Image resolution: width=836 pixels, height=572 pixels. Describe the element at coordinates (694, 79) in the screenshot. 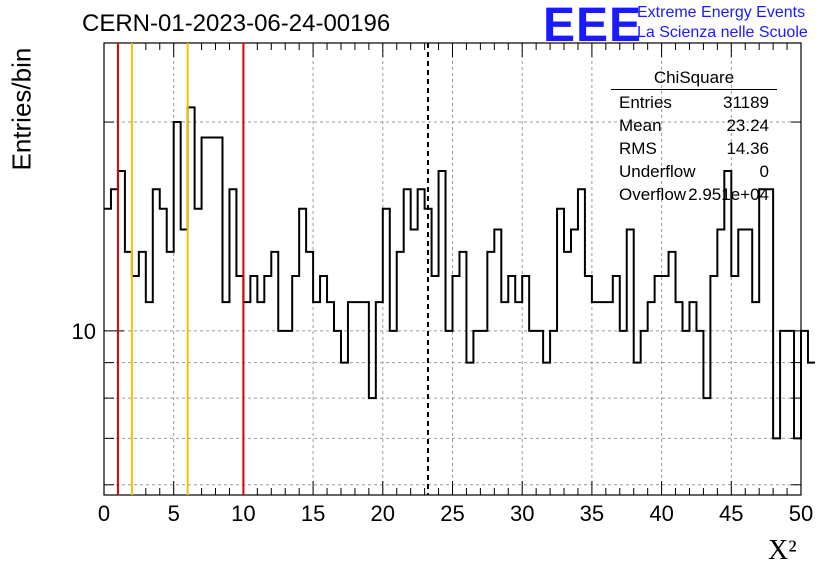

I see `stats-title: ChiSquare` at that location.